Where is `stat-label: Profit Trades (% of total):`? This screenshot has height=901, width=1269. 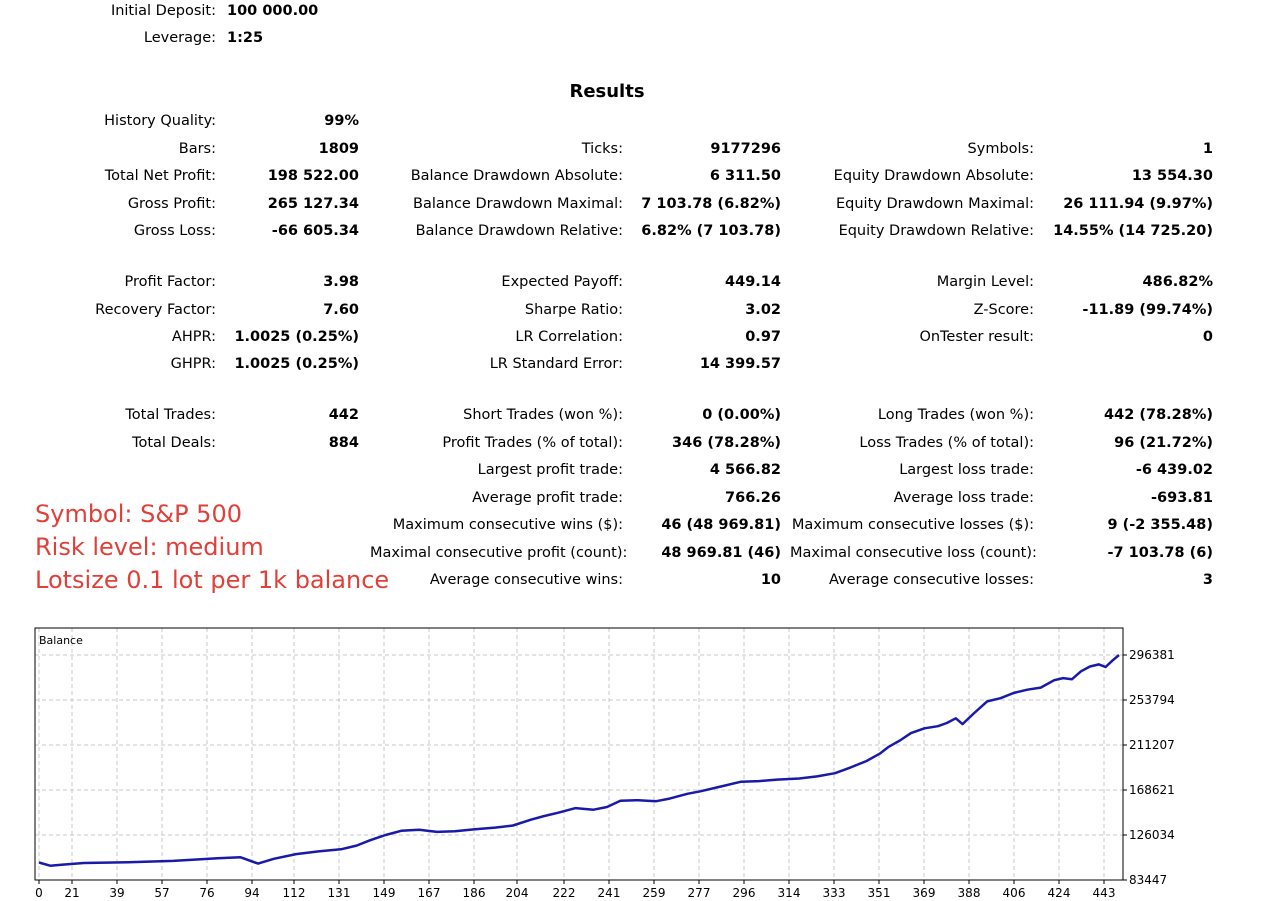 stat-label: Profit Trades (% of total): is located at coordinates (532, 443).